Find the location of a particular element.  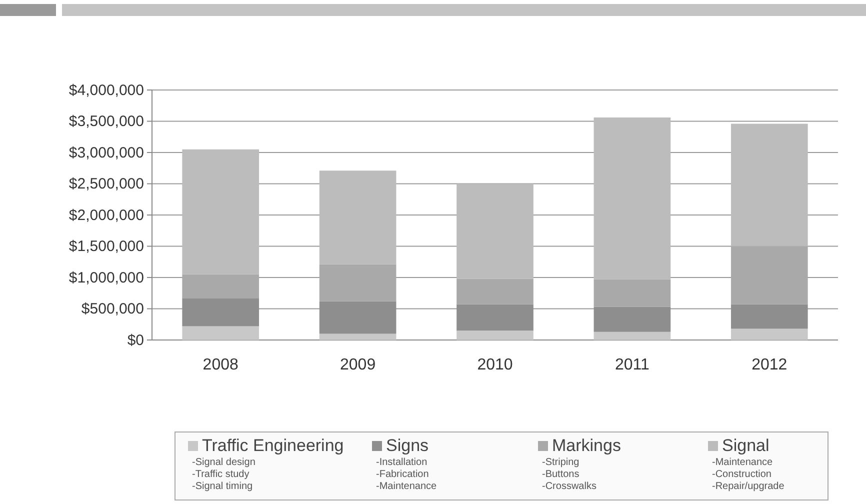

legend-label: Traffic Engineering is located at coordinates (273, 445).